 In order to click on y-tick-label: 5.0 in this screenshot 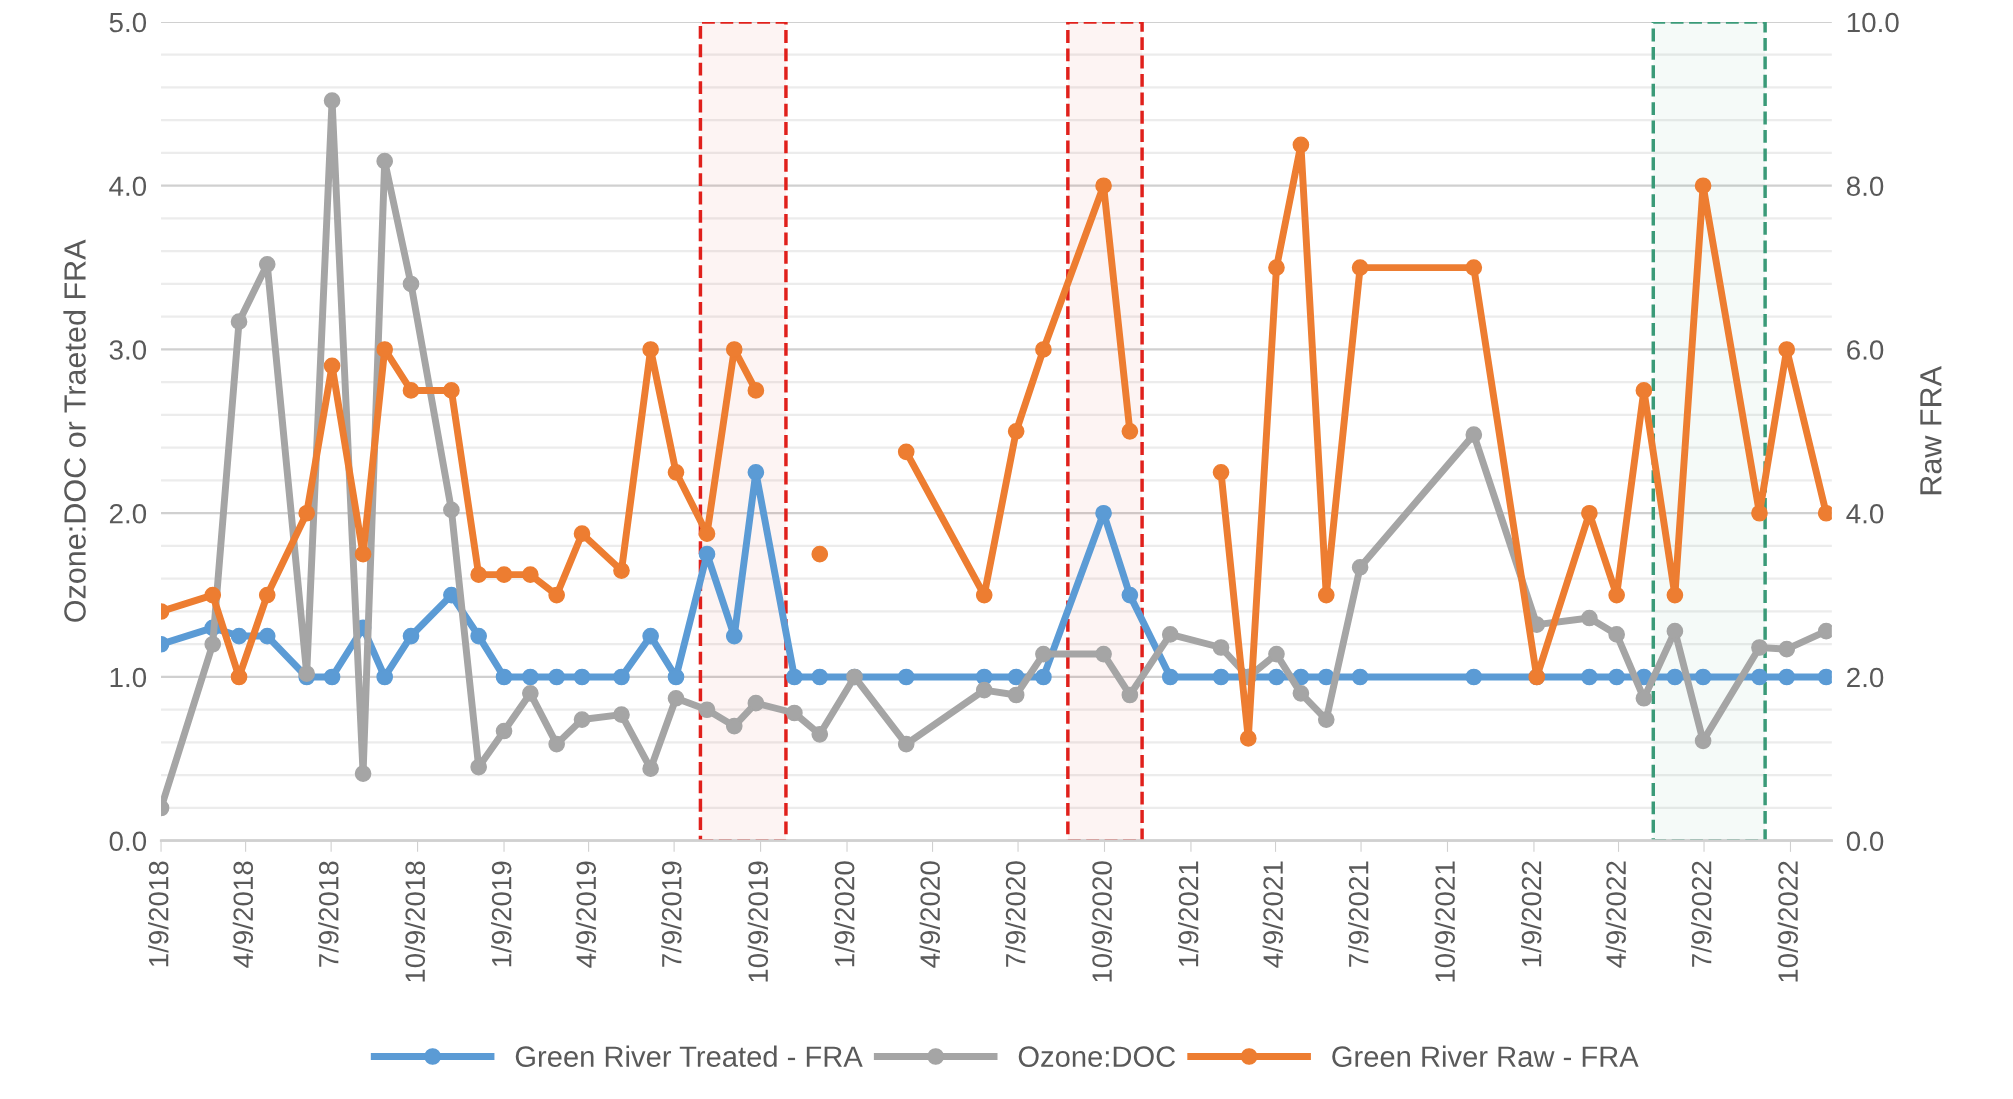, I will do `click(128, 22)`.